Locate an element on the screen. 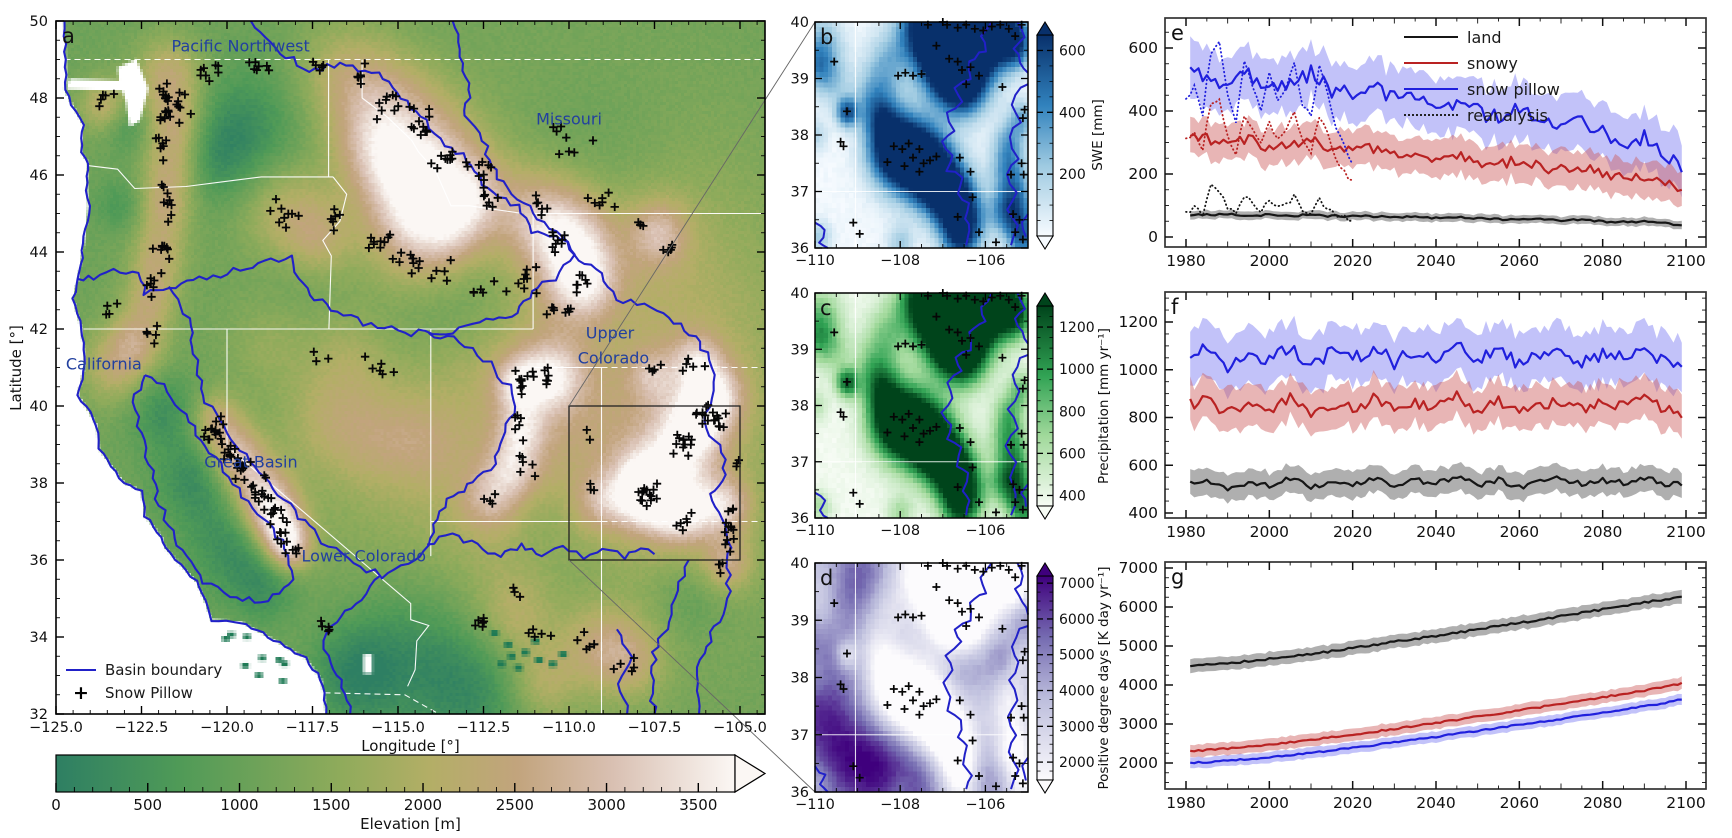 This screenshot has width=1732, height=838. x-tick-label: −112.5 is located at coordinates (484, 728).